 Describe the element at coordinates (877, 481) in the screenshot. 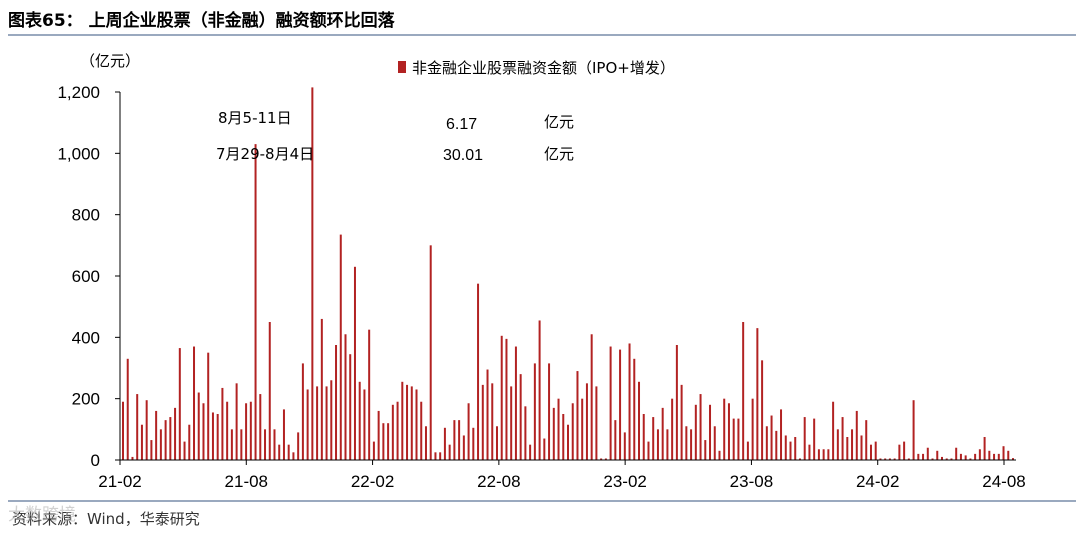

I see `x-tick-label: 24-02` at that location.